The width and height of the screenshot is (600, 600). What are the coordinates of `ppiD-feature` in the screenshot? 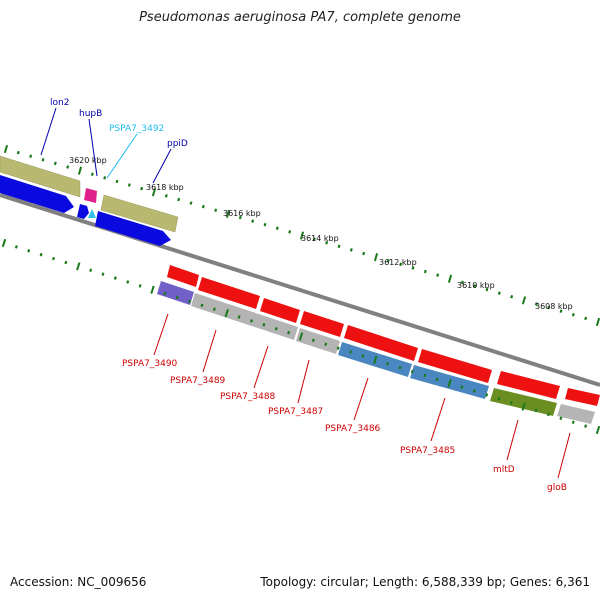 It's located at (133, 228).